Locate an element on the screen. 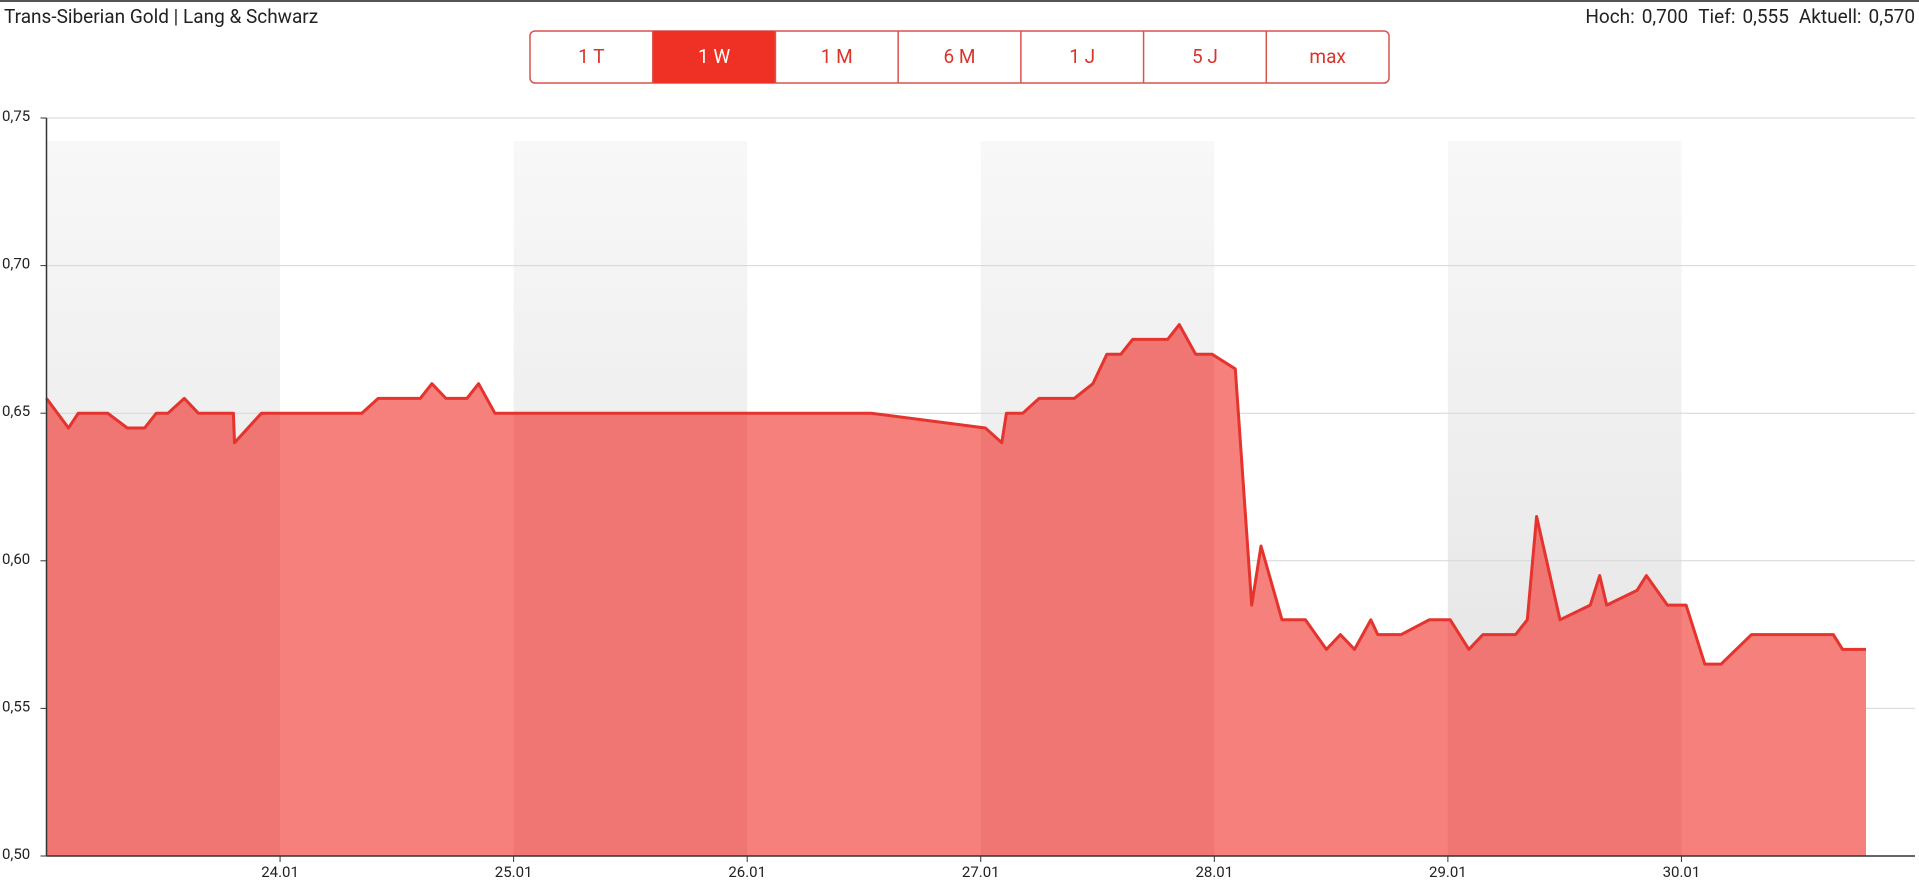 This screenshot has width=1919, height=891. y-tick-label: 0,75 is located at coordinates (16, 116).